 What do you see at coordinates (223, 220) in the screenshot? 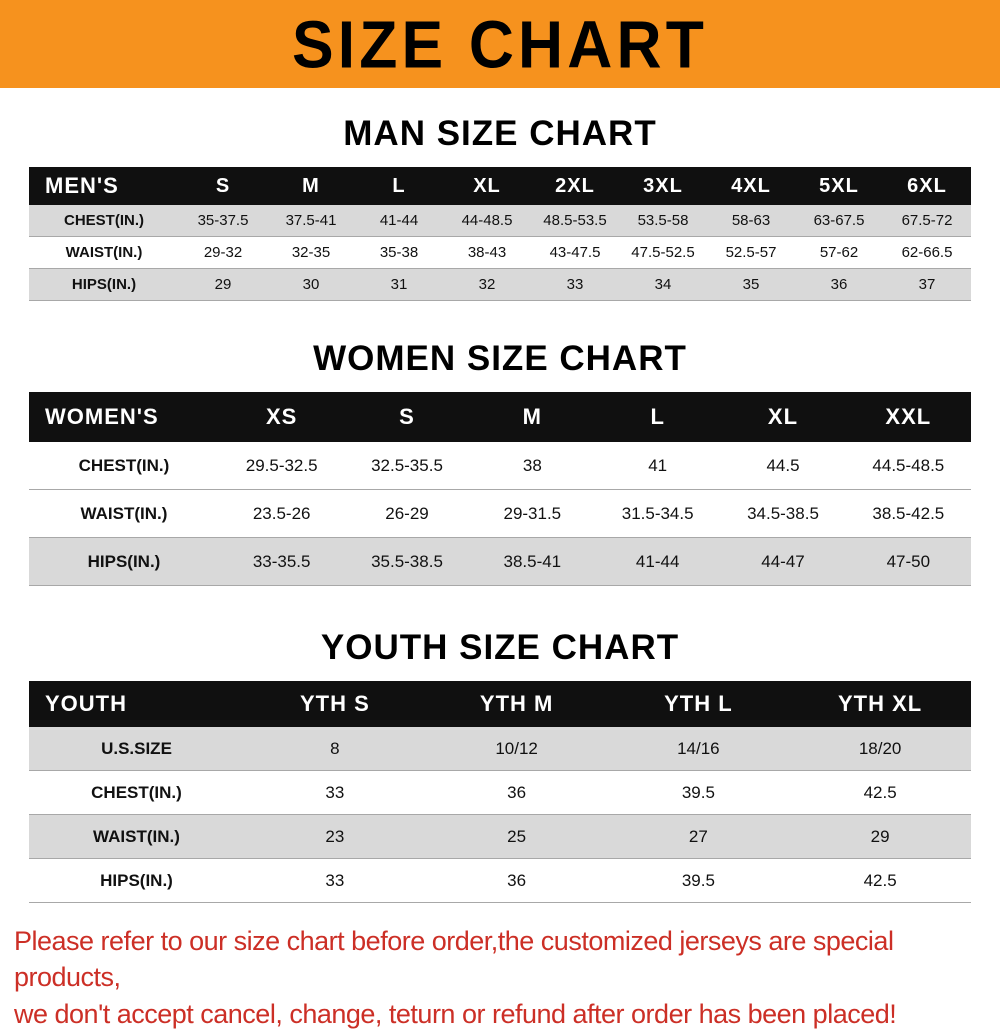
I see `table-cell: 35-37.5` at bounding box center [223, 220].